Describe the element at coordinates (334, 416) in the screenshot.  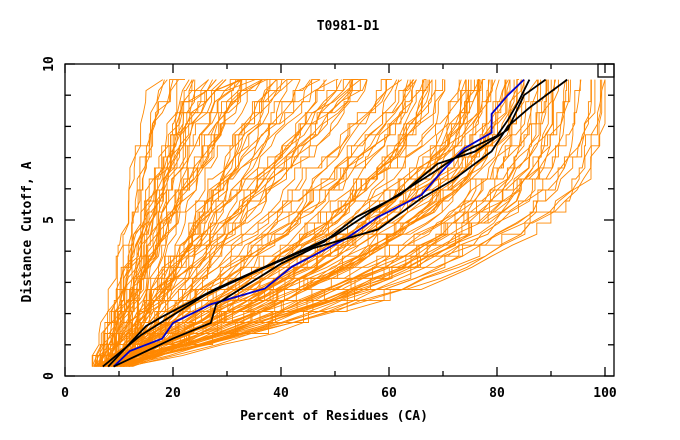
I see `x-axis-label: Percent of Residues (CA)` at that location.